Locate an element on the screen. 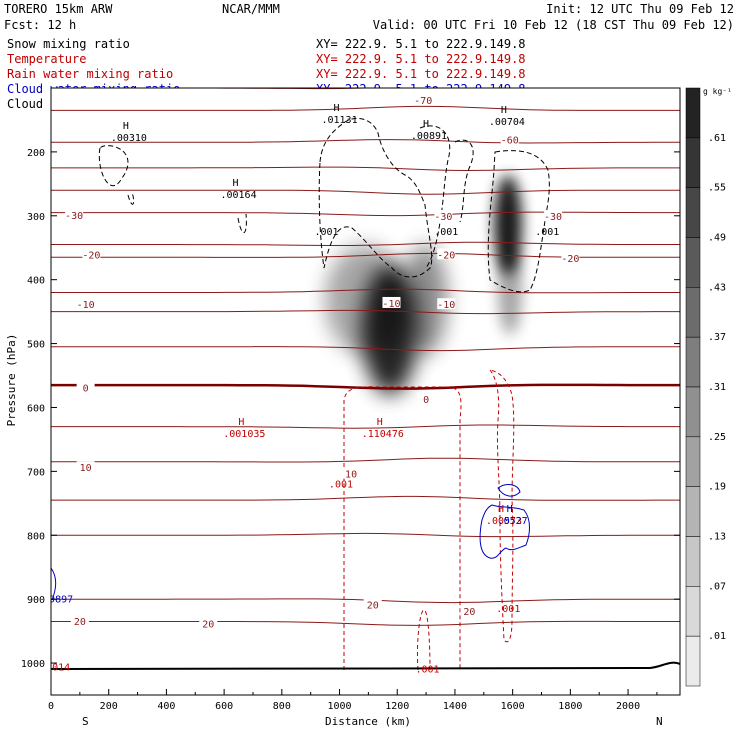 This screenshot has width=740, height=744. max-value: .00573 is located at coordinates (504, 521).